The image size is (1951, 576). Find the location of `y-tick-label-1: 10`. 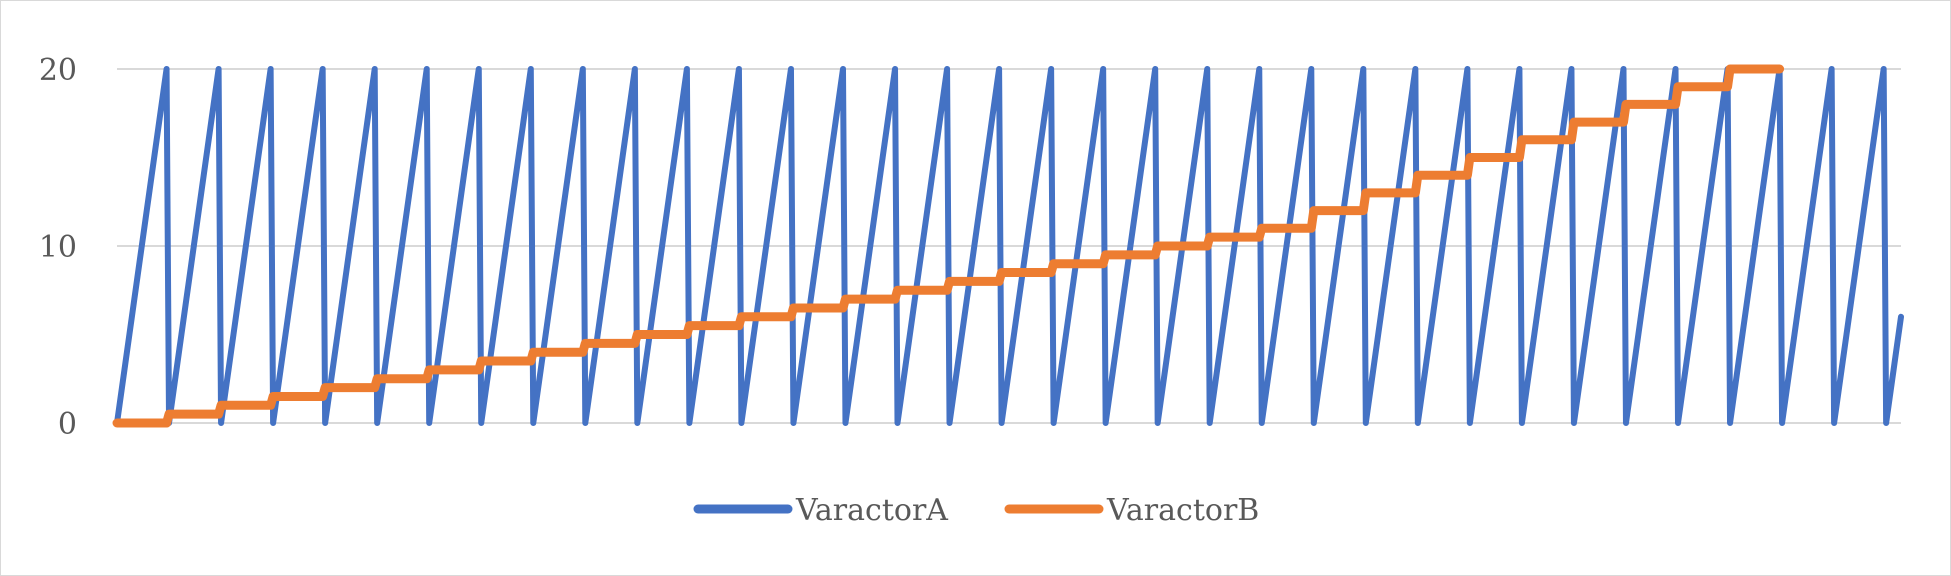

y-tick-label-1: 10 is located at coordinates (58, 247).